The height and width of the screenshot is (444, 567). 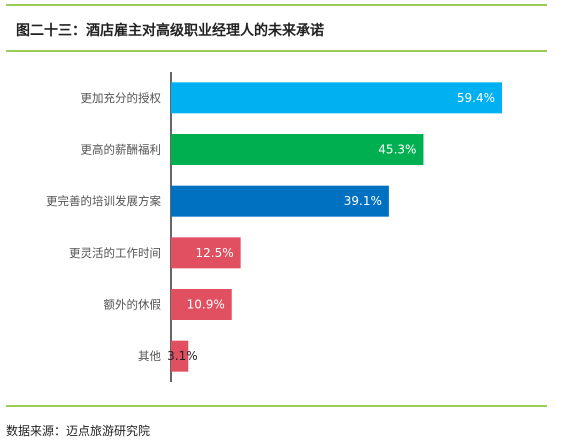 What do you see at coordinates (476, 98) in the screenshot?
I see `value-label: 59.4%` at bounding box center [476, 98].